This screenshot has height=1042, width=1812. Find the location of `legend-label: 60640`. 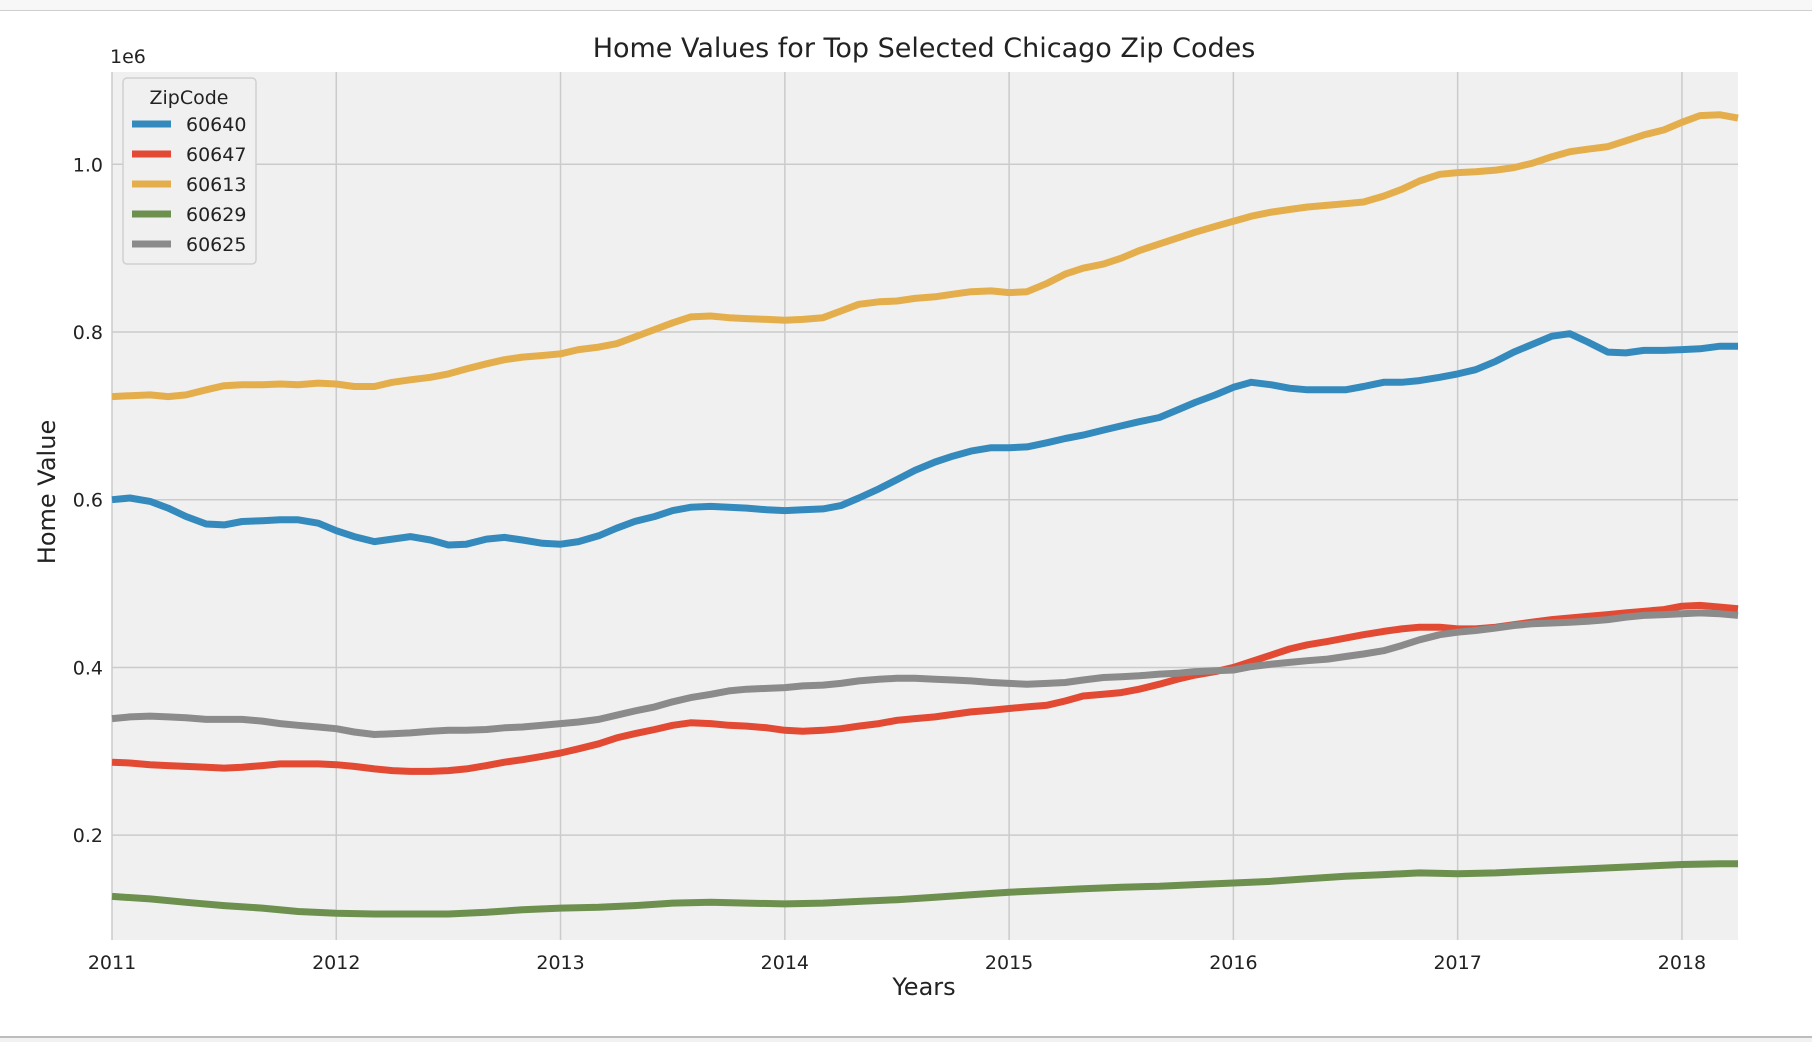

legend-label: 60640 is located at coordinates (216, 125).